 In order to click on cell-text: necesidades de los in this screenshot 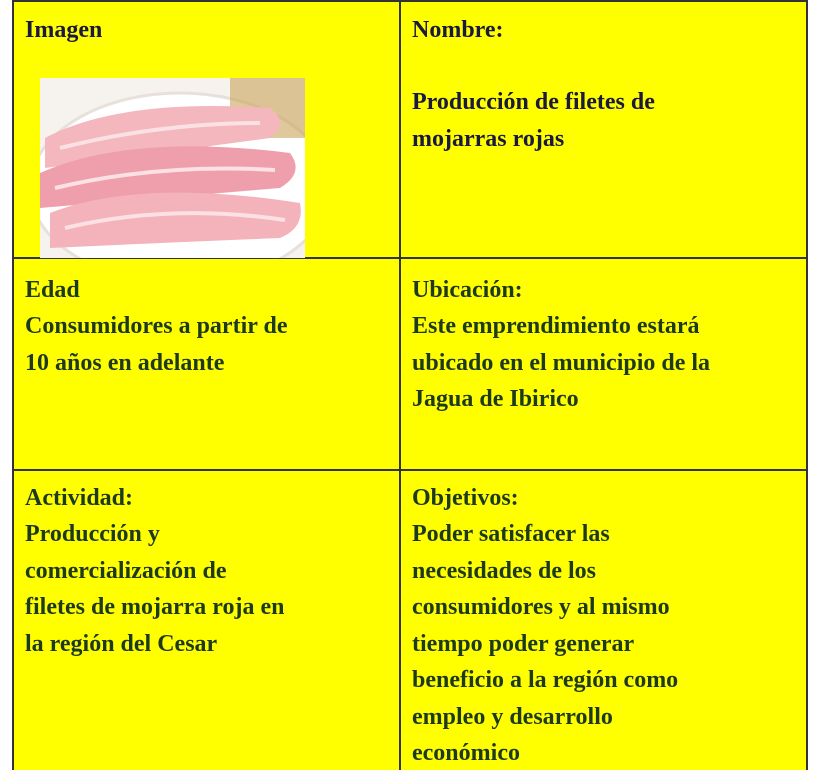, I will do `click(504, 570)`.